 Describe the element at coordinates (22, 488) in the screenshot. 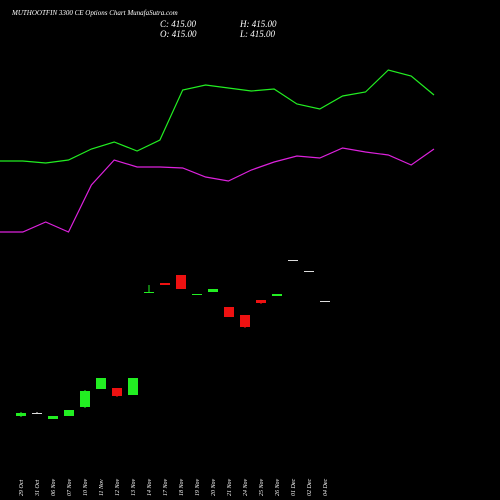

I see `x-tick-label: 29 Oct` at that location.